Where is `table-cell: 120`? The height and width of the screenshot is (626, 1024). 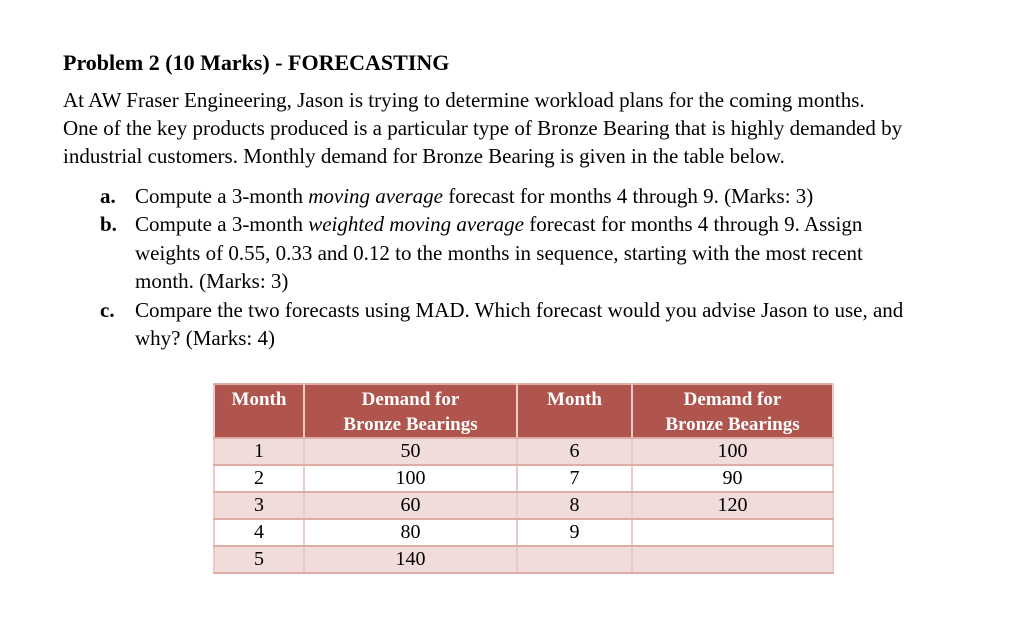 table-cell: 120 is located at coordinates (732, 505).